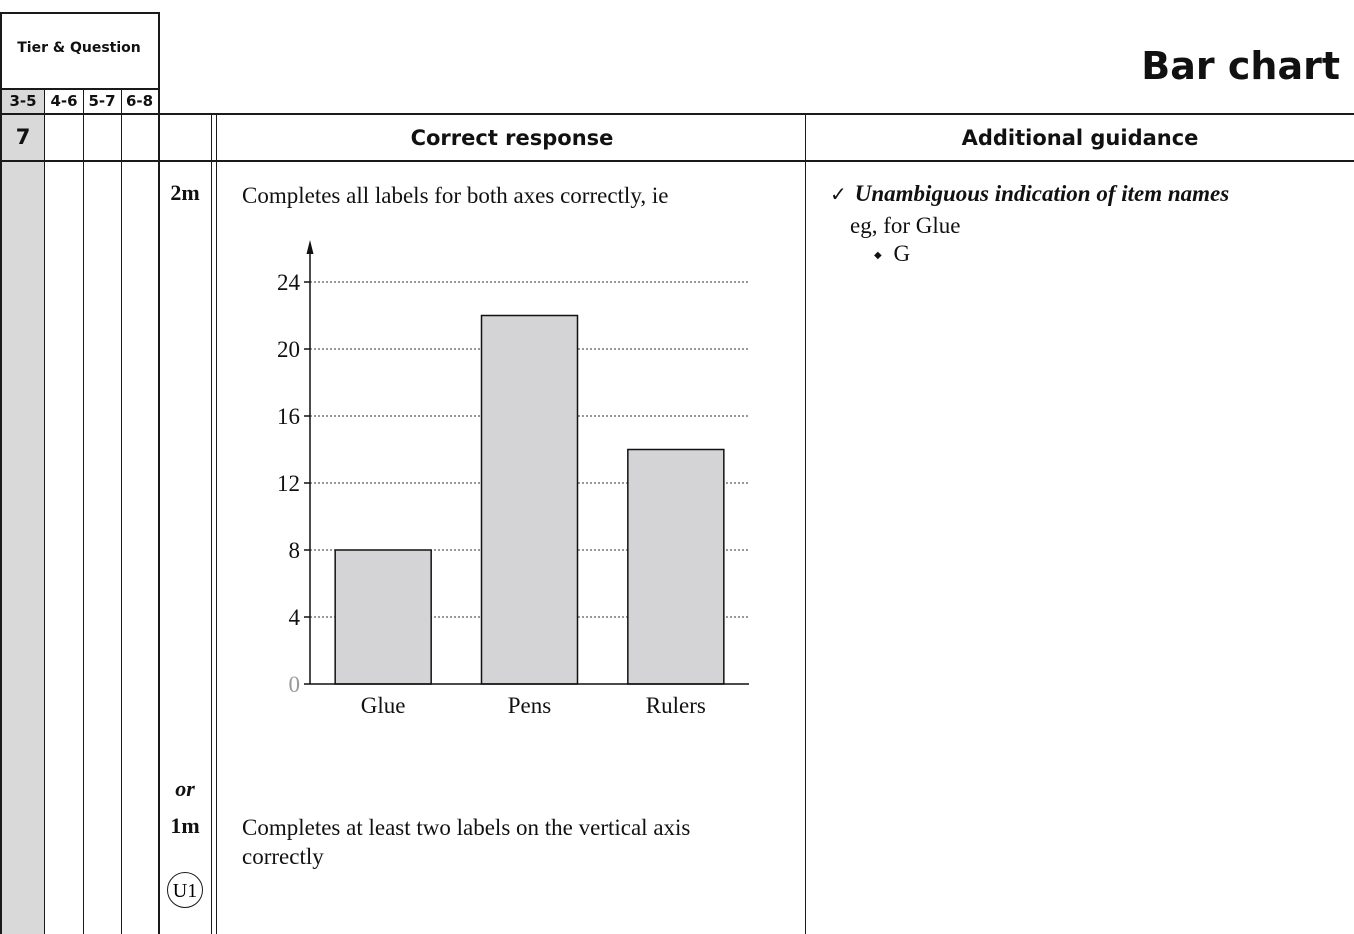 This screenshot has width=1354, height=934. What do you see at coordinates (80, 89) in the screenshot?
I see `tier-label-rule` at bounding box center [80, 89].